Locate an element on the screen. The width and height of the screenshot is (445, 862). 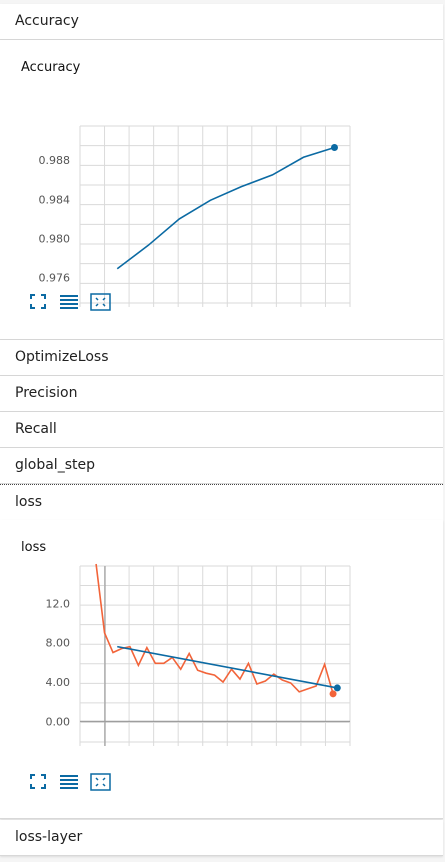
y-tick-label: 0.980 is located at coordinates (55, 238).